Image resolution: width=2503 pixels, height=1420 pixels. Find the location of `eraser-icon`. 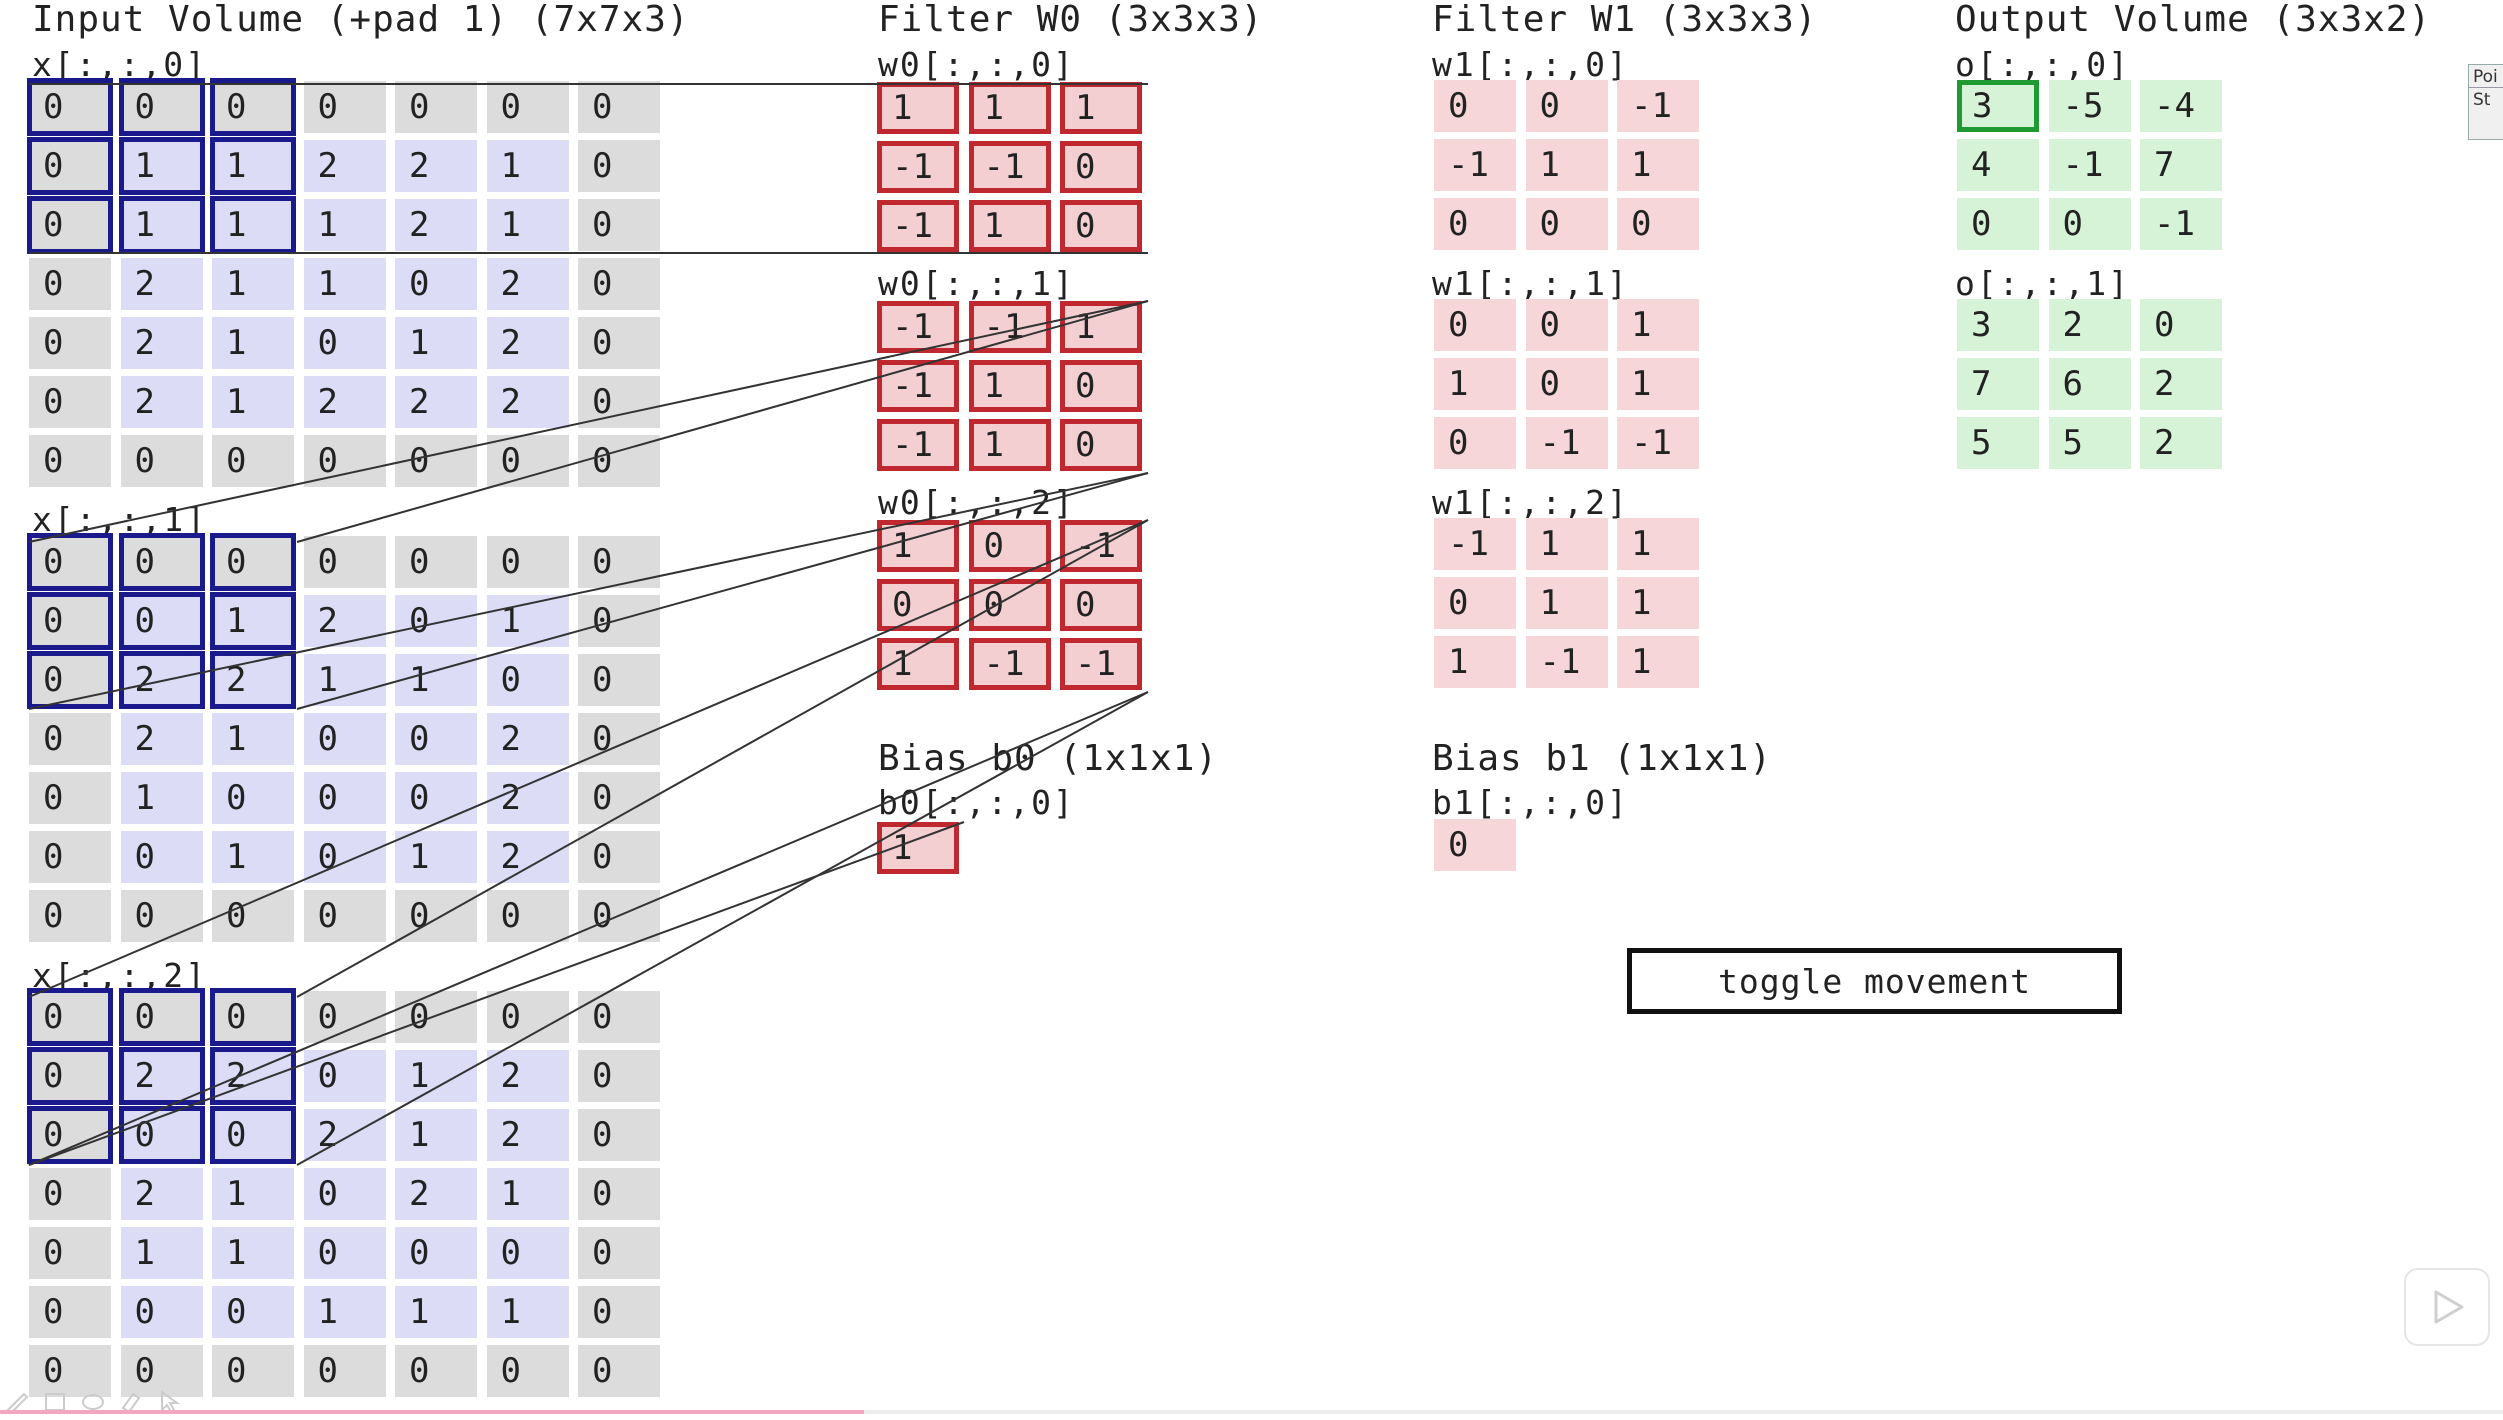

eraser-icon is located at coordinates (93, 1401).